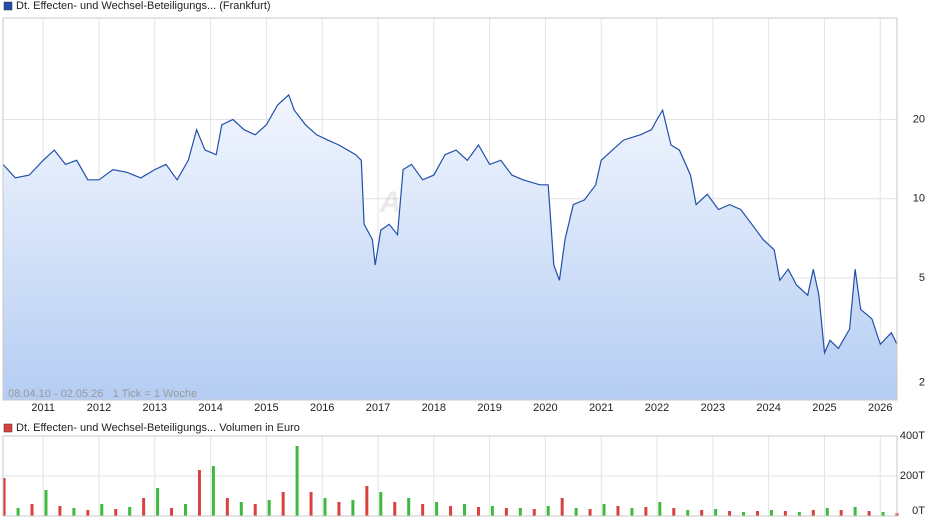 This screenshot has height=526, width=940. I want to click on x-tick-label: 2022, so click(657, 408).